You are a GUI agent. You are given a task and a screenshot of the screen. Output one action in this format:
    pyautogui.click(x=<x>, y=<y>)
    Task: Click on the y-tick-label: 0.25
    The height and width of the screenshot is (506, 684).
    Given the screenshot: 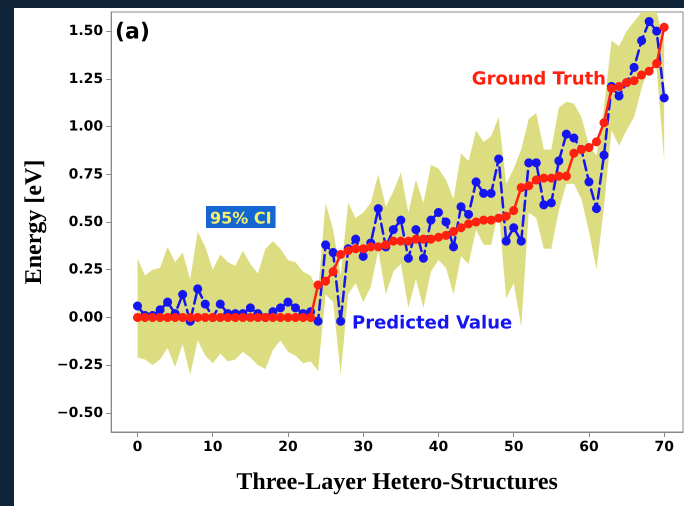 What is the action you would take?
    pyautogui.click(x=86, y=270)
    